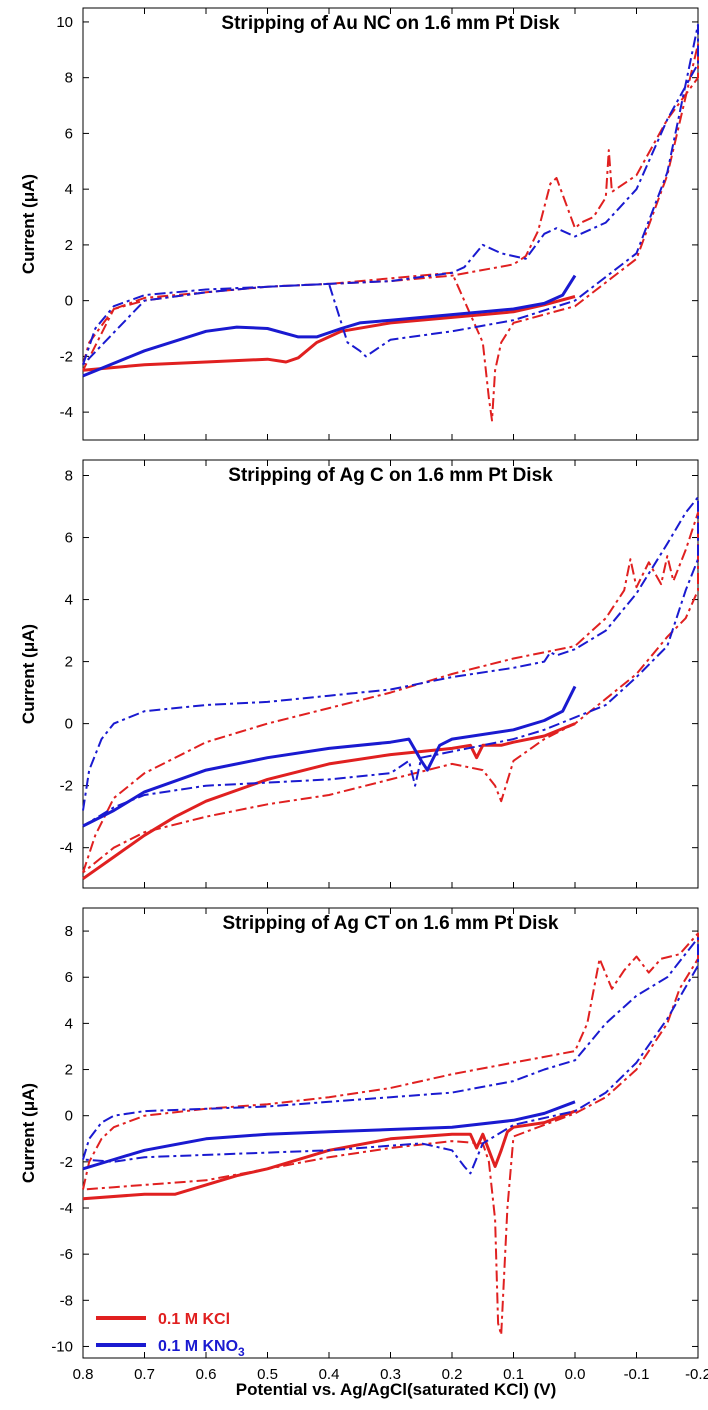 Image resolution: width=708 pixels, height=1410 pixels. What do you see at coordinates (64, 22) in the screenshot?
I see `y-tick-label: 10` at bounding box center [64, 22].